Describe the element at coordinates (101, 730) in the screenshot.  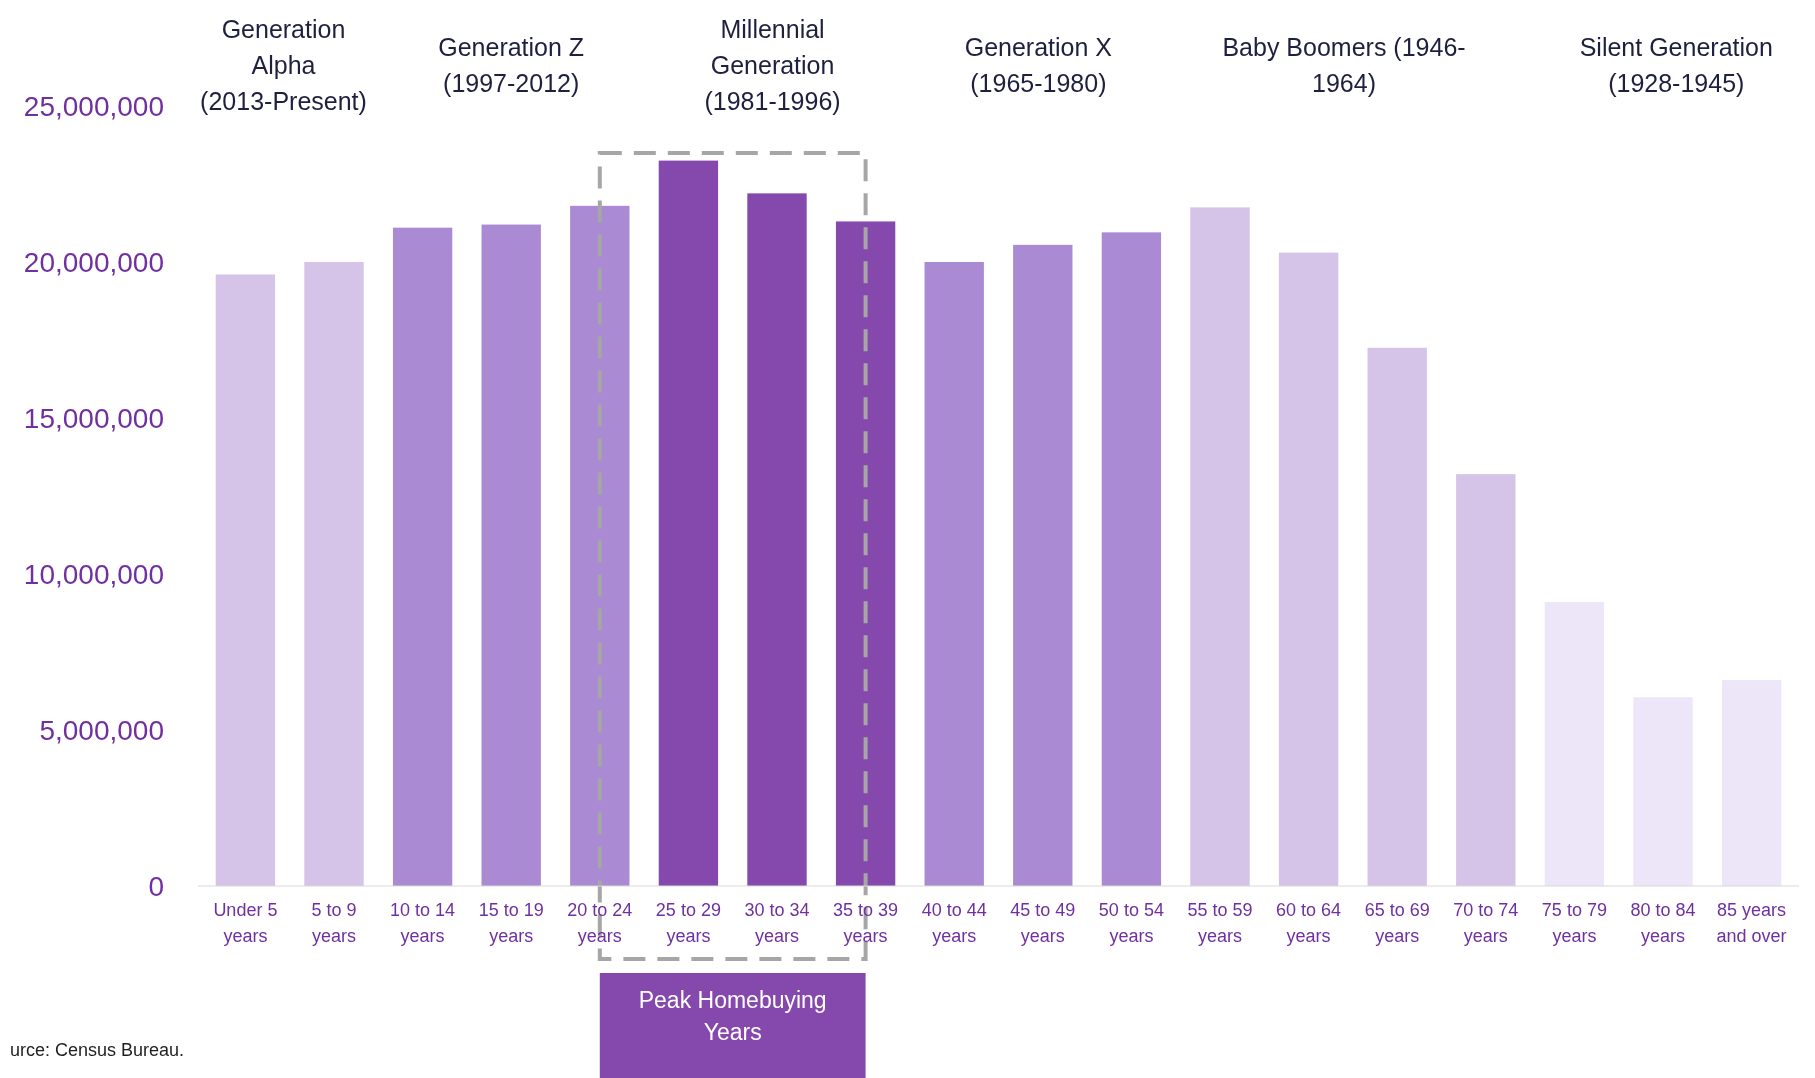
I see `y-tick-label: 5,000,000` at that location.